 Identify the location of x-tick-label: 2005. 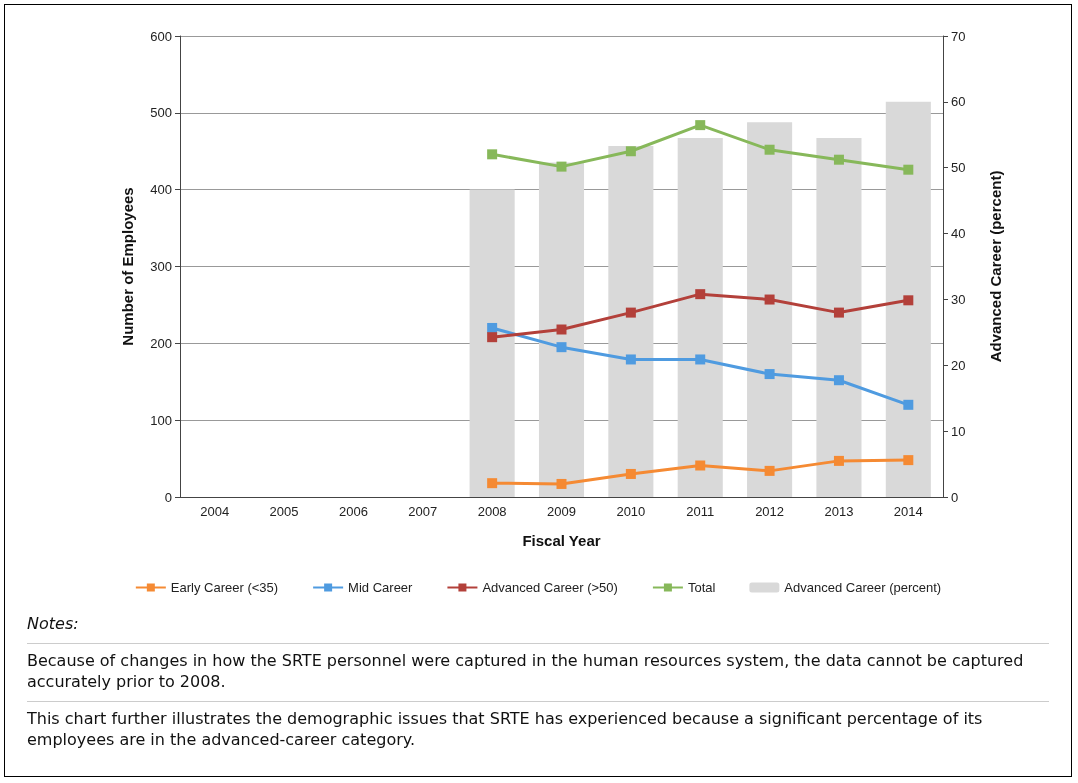
(284, 511).